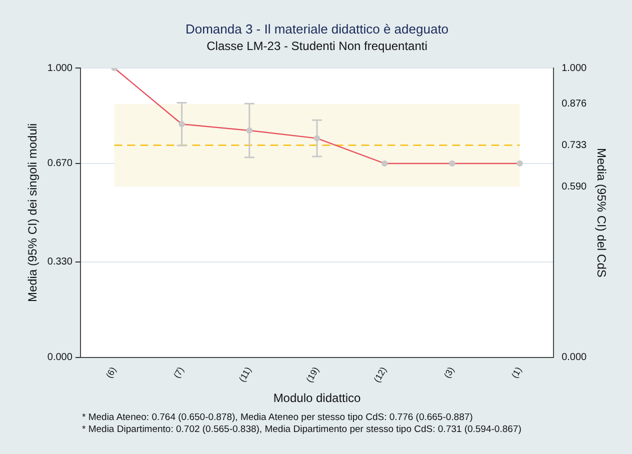 This screenshot has height=454, width=632. What do you see at coordinates (575, 104) in the screenshot?
I see `y2-tick-label: 0.876` at bounding box center [575, 104].